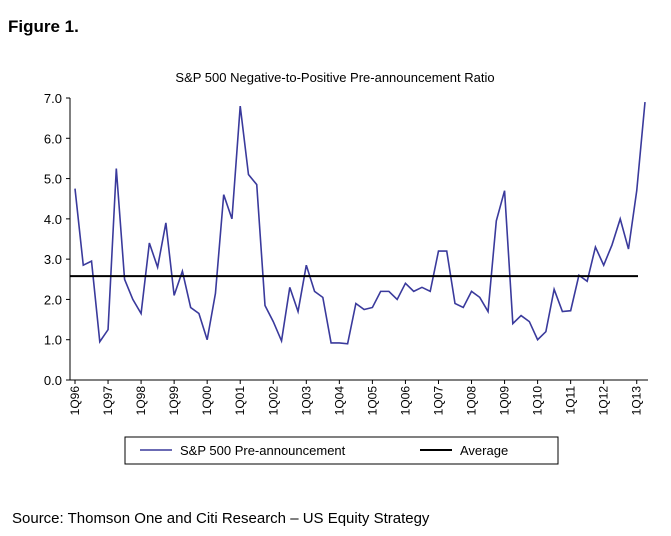 This screenshot has width=671, height=536. I want to click on y-tick-label: 3.0, so click(53, 259).